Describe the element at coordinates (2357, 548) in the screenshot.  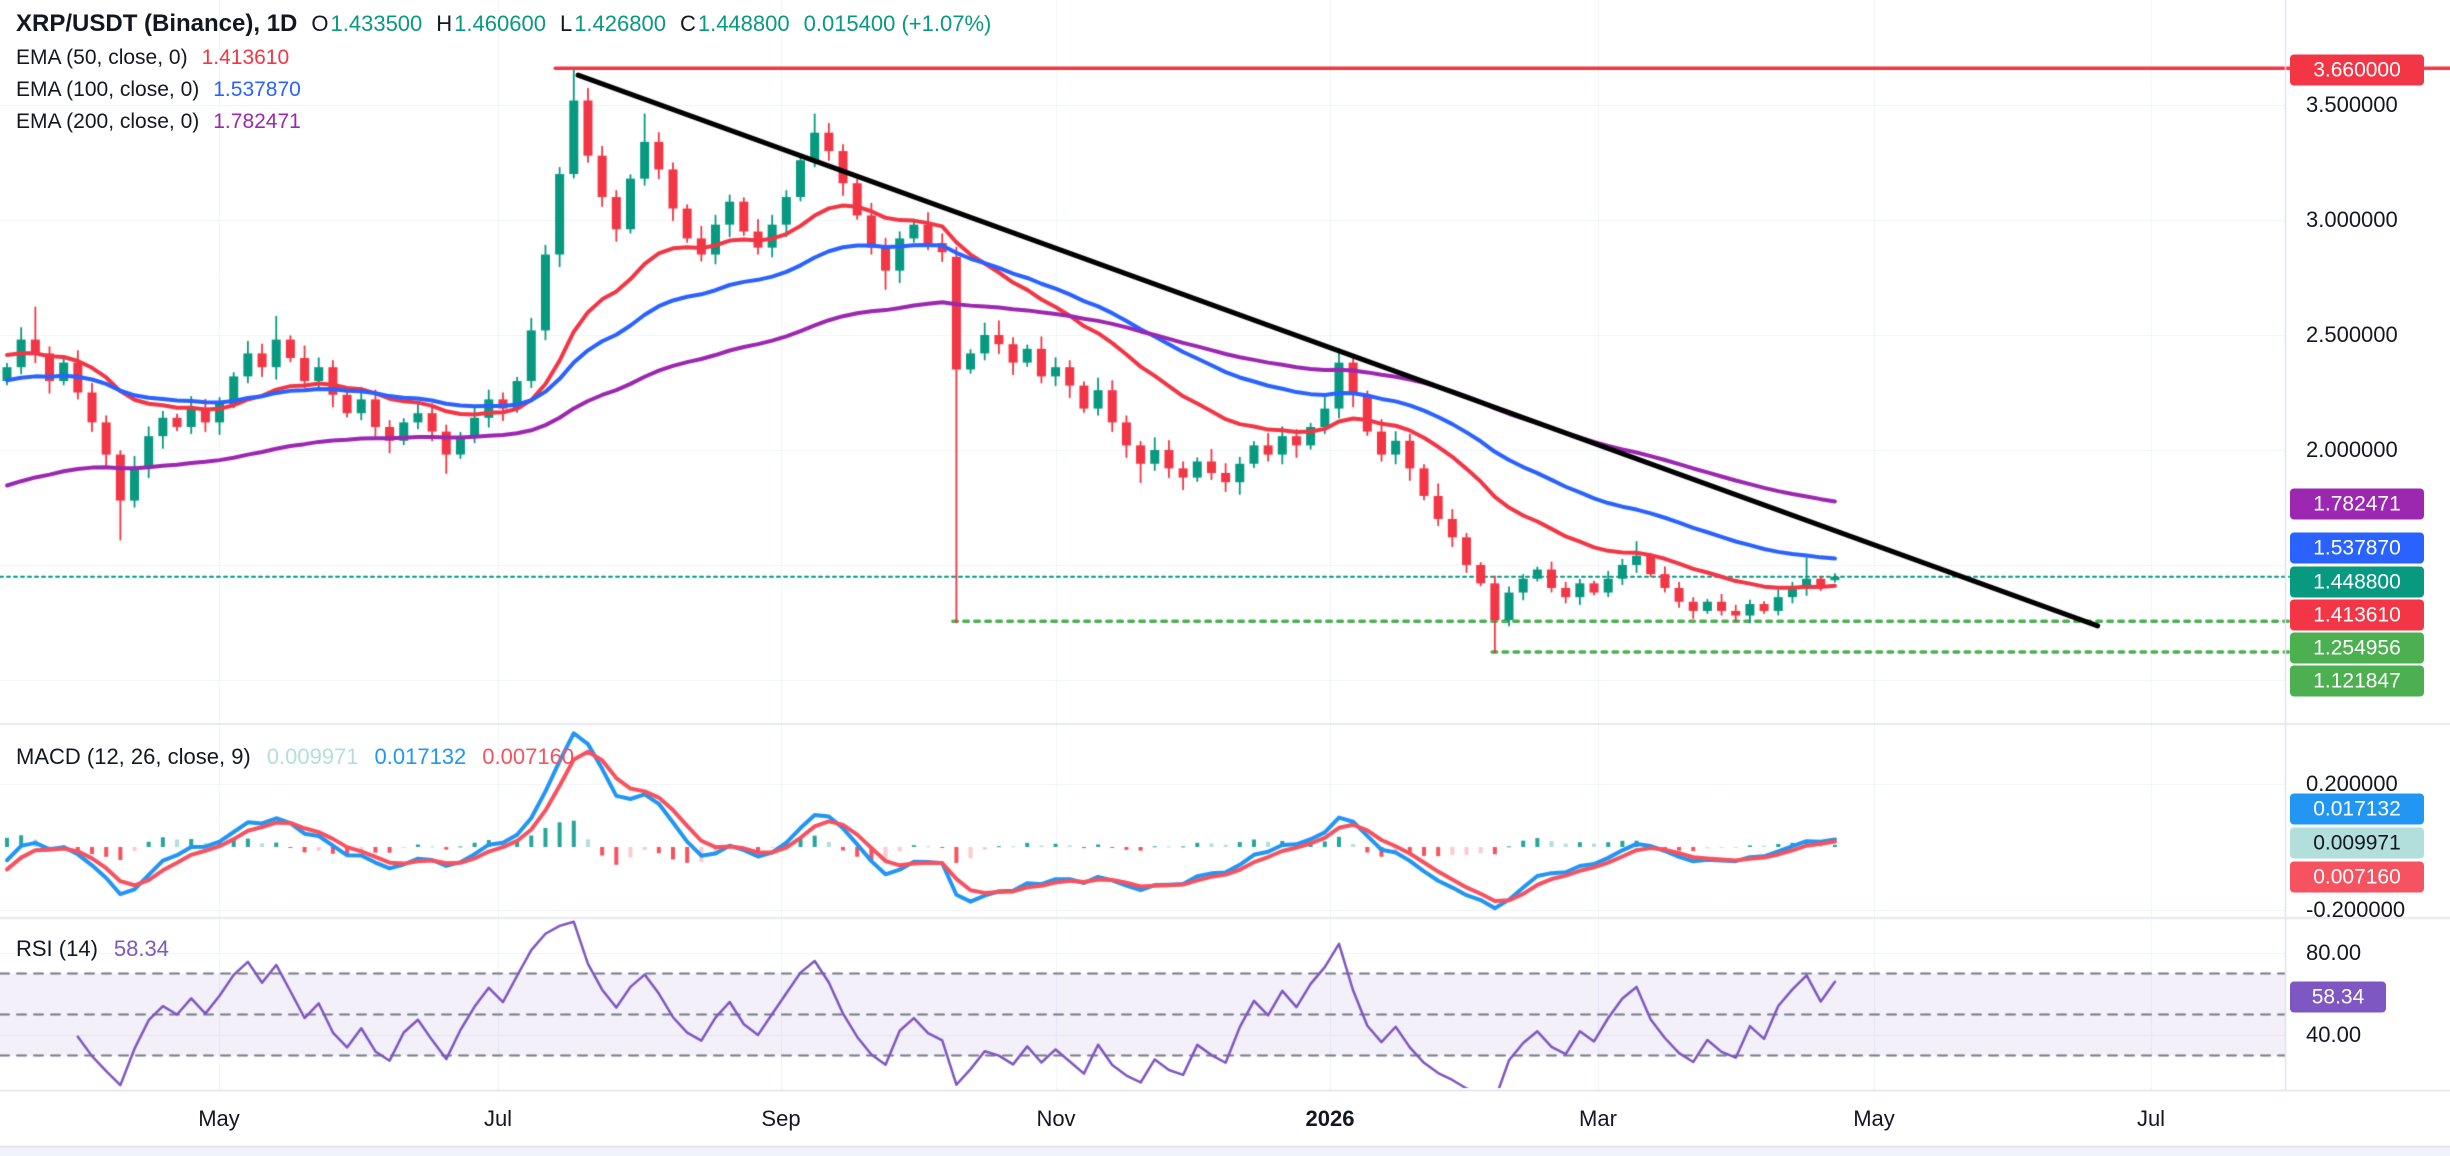
I see `price-badge: 1.537870` at that location.